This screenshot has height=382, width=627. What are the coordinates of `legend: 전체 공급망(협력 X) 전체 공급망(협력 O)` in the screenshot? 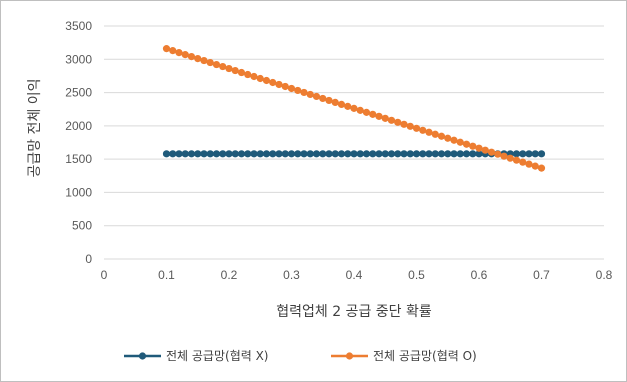 It's located at (300, 356).